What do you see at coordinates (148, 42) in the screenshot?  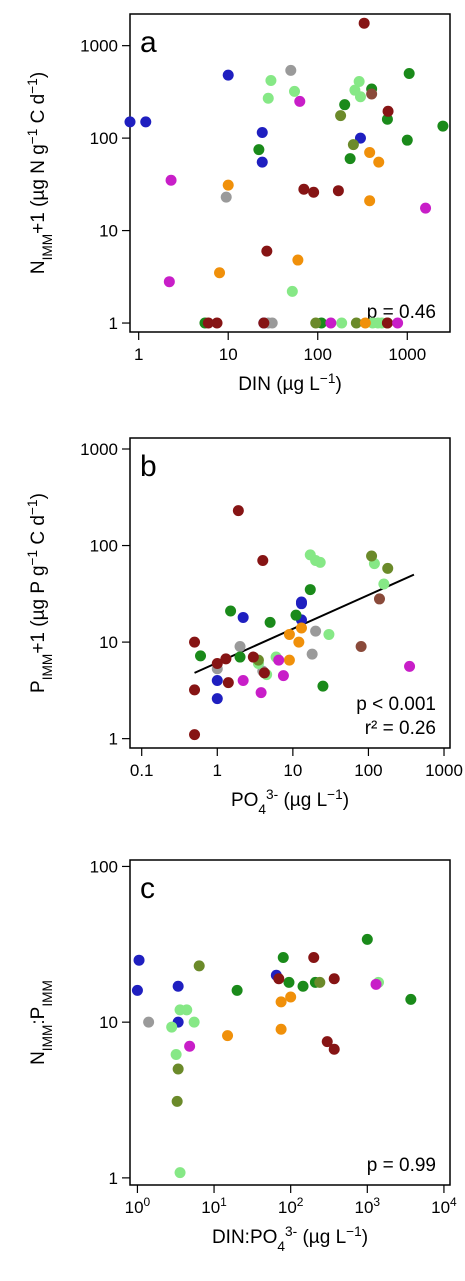 I see `panel-letter: a` at bounding box center [148, 42].